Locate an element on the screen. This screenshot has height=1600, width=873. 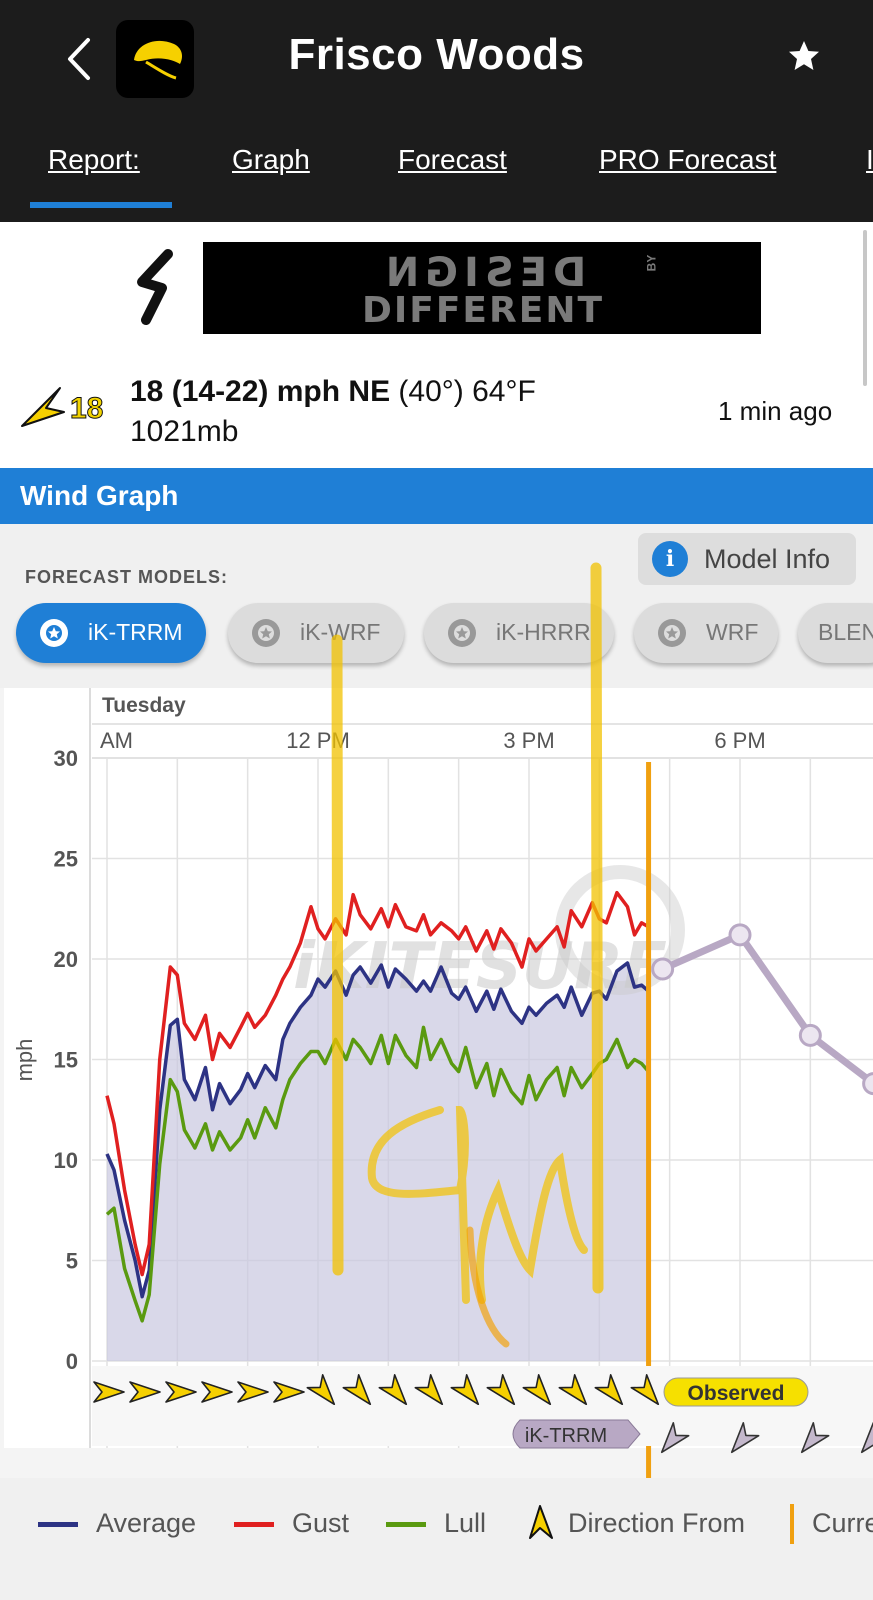
legend-average-label: Average is located at coordinates (146, 1523).